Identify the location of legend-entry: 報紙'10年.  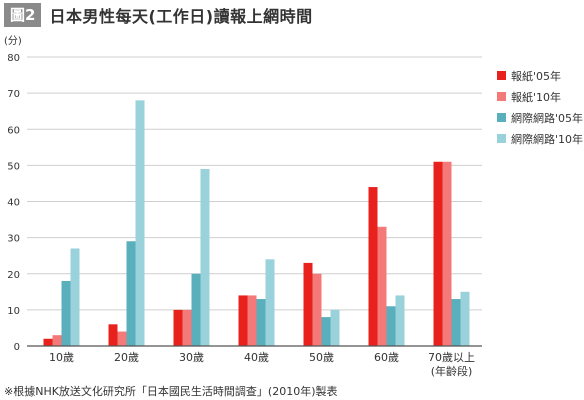
(536, 97).